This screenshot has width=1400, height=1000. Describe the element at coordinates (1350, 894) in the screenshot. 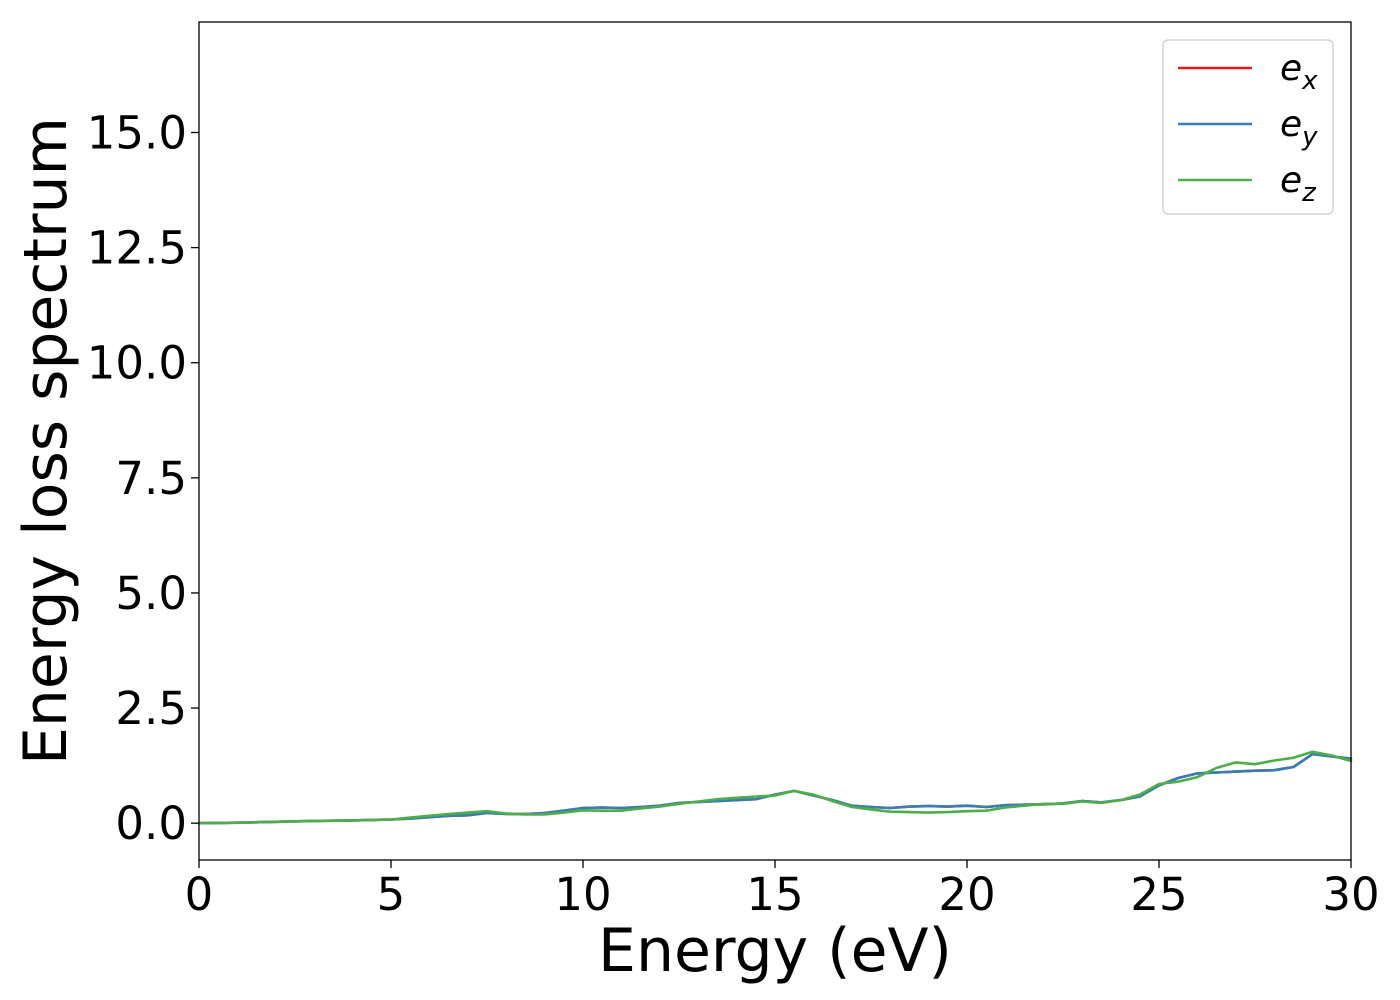

I see `x-tick-label: 30` at that location.